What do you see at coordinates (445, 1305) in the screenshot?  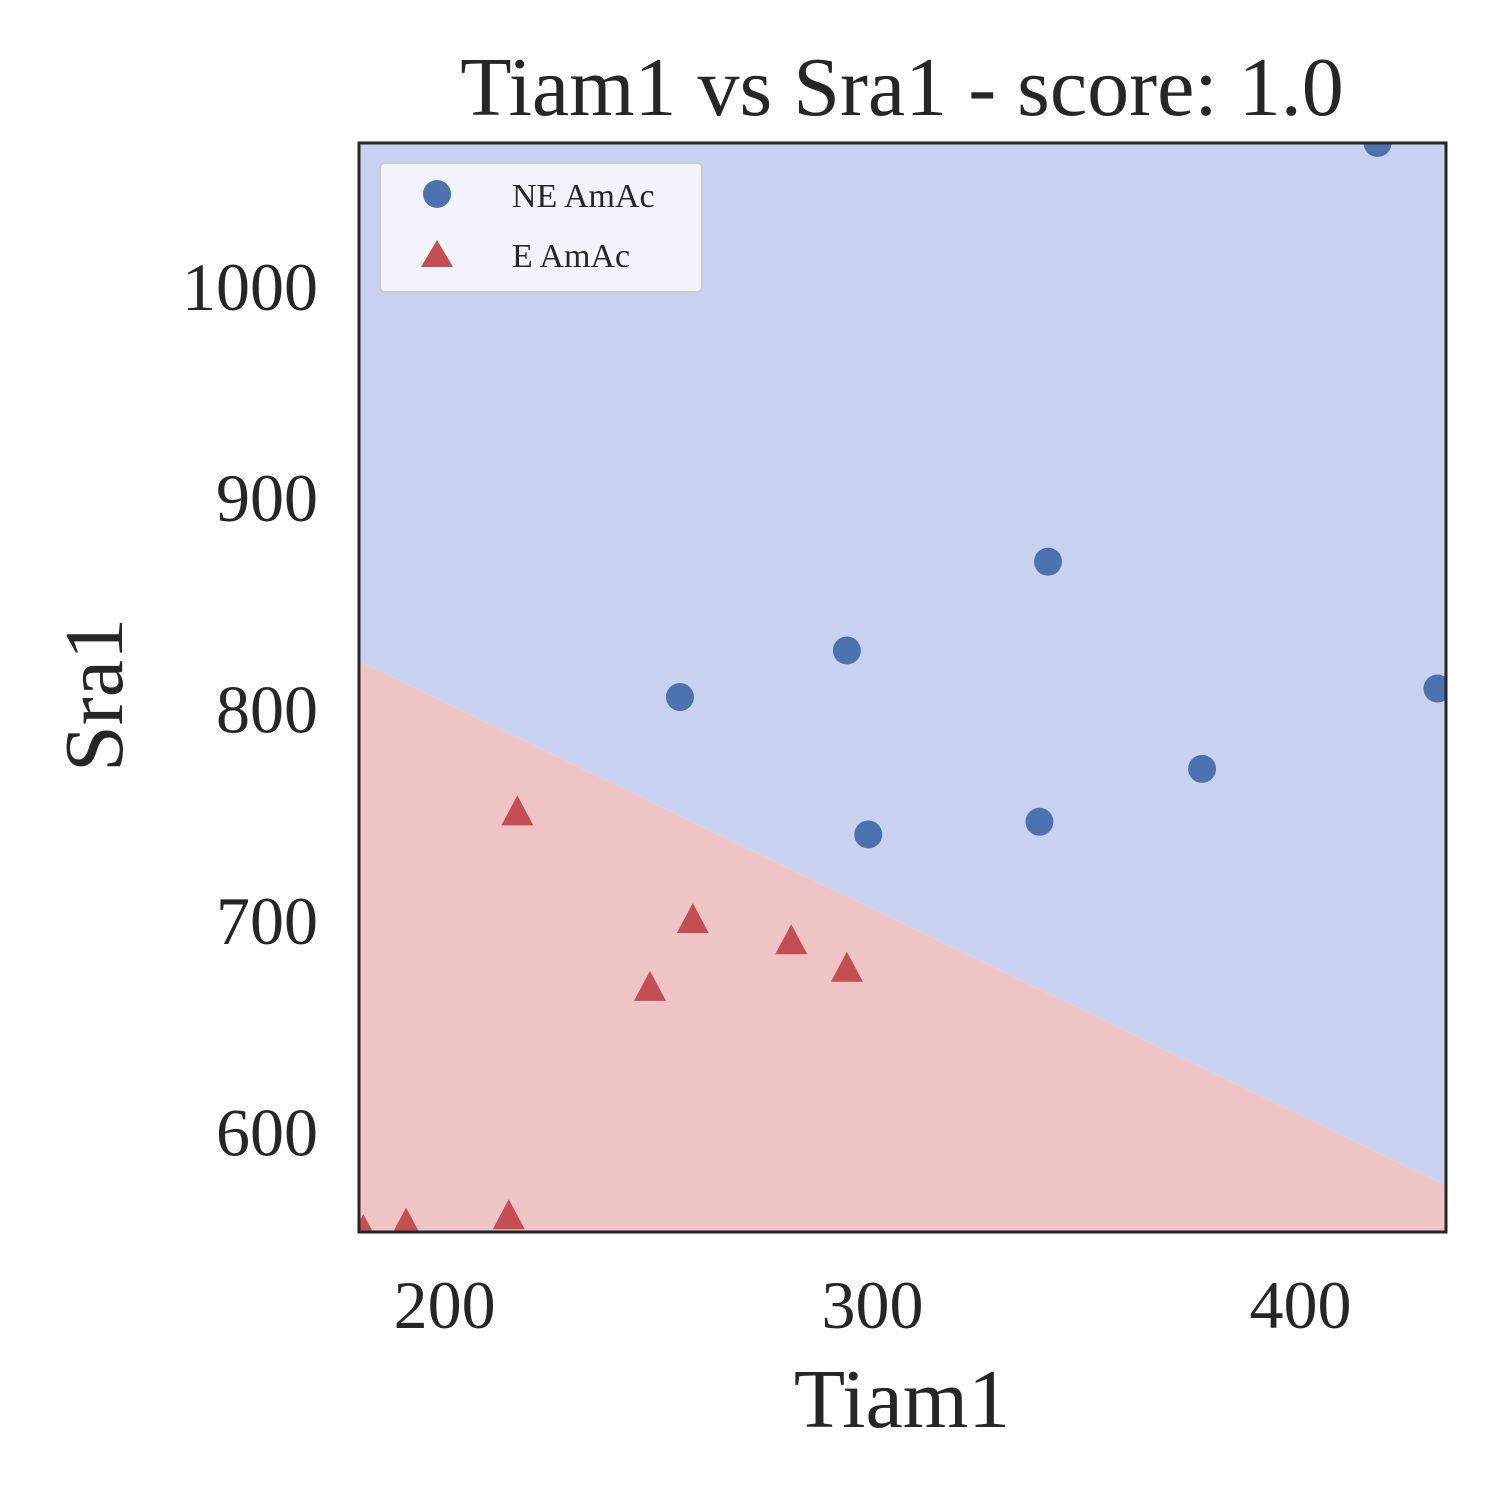 I see `x-tick-label-200: 200` at bounding box center [445, 1305].